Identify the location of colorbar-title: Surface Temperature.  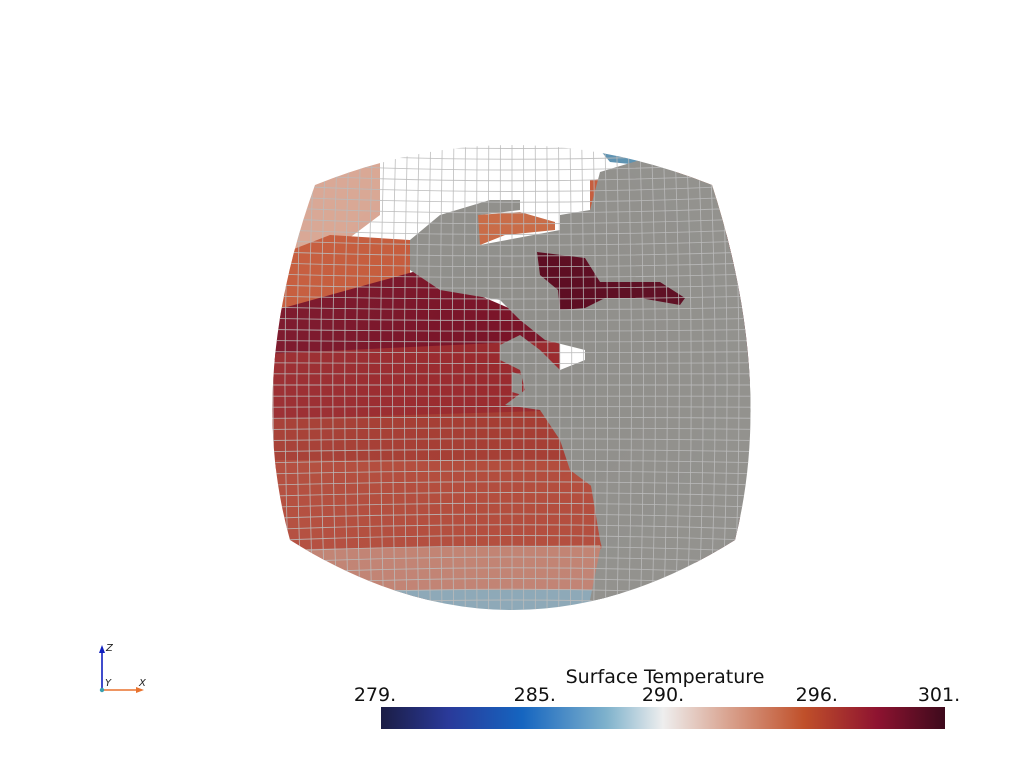
(665, 677).